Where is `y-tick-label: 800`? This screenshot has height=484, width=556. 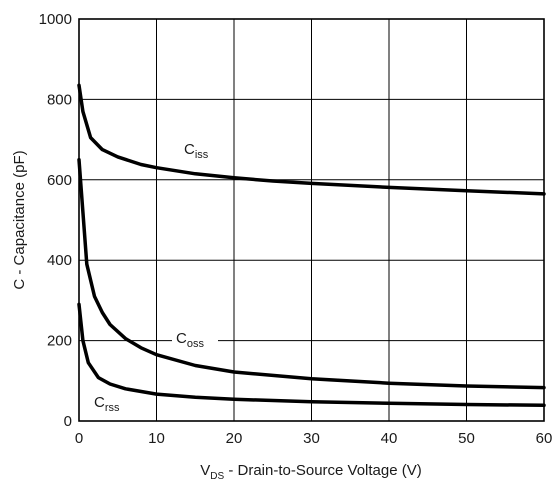
y-tick-label: 800 is located at coordinates (59, 99).